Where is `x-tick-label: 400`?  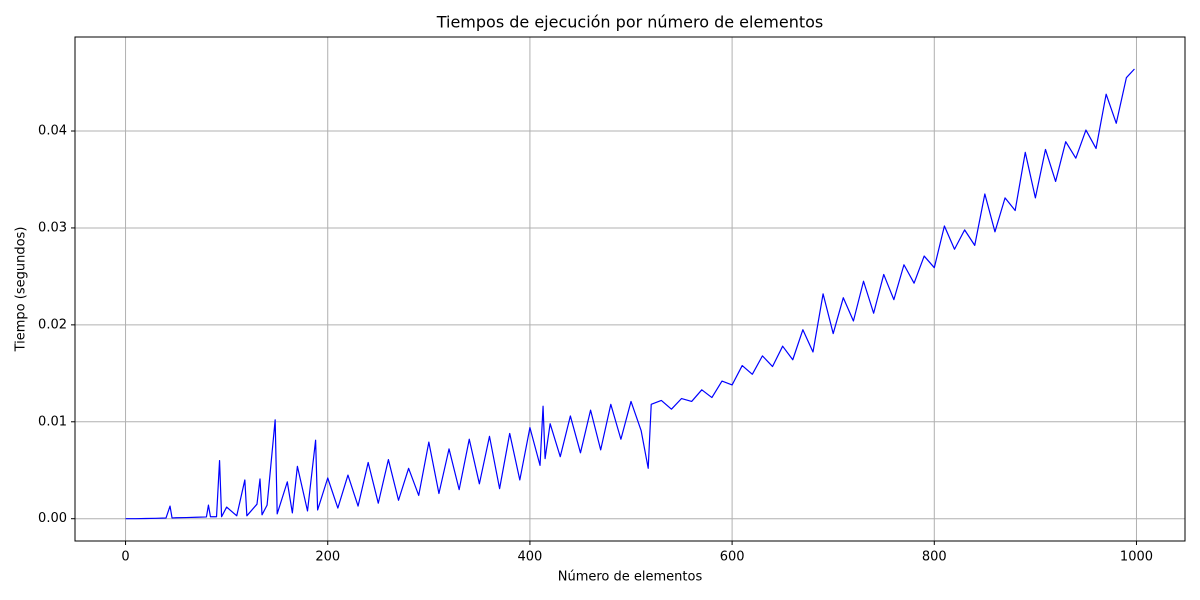
x-tick-label: 400 is located at coordinates (530, 557).